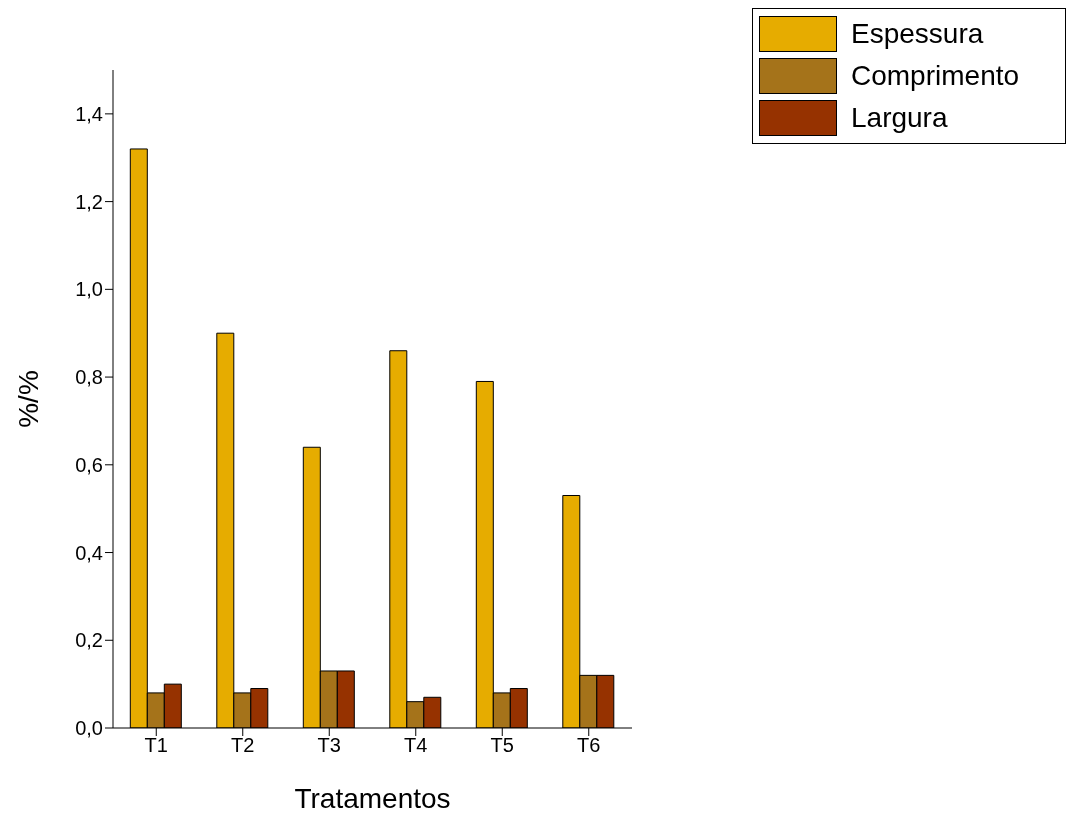 Image resolution: width=1074 pixels, height=836 pixels. What do you see at coordinates (89, 552) in the screenshot?
I see `y-tick-label: 0,4` at bounding box center [89, 552].